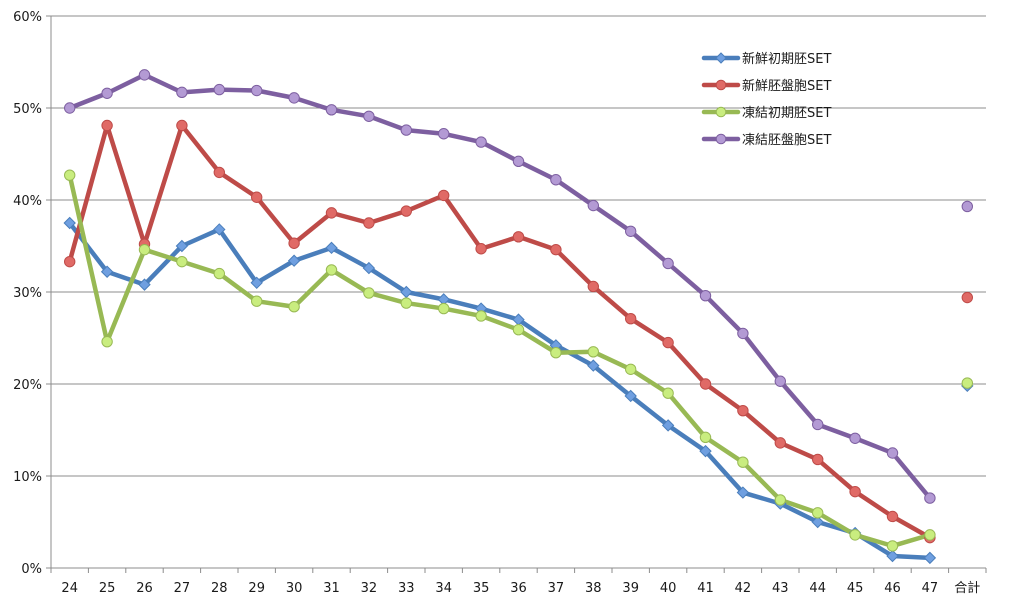 The height and width of the screenshot is (611, 1024). Describe the element at coordinates (786, 113) in the screenshot. I see `legend-label: 凍結初期胚SET` at that location.